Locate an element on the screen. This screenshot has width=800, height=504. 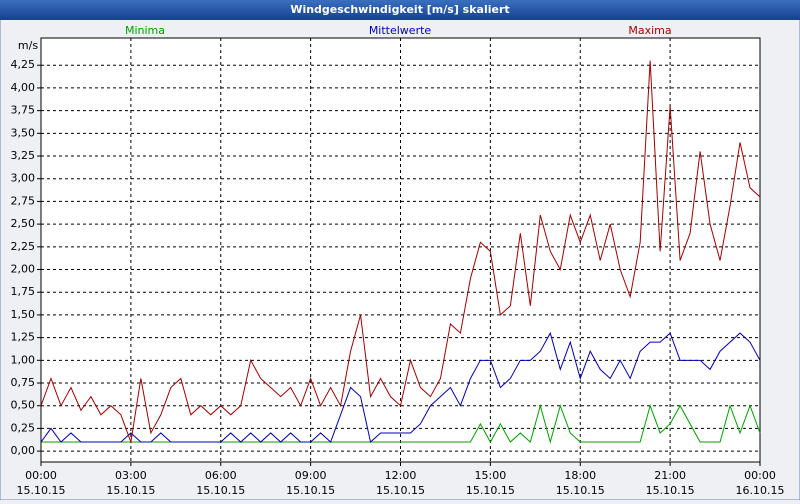
y-tick-label: 3,75 is located at coordinates (23, 110).